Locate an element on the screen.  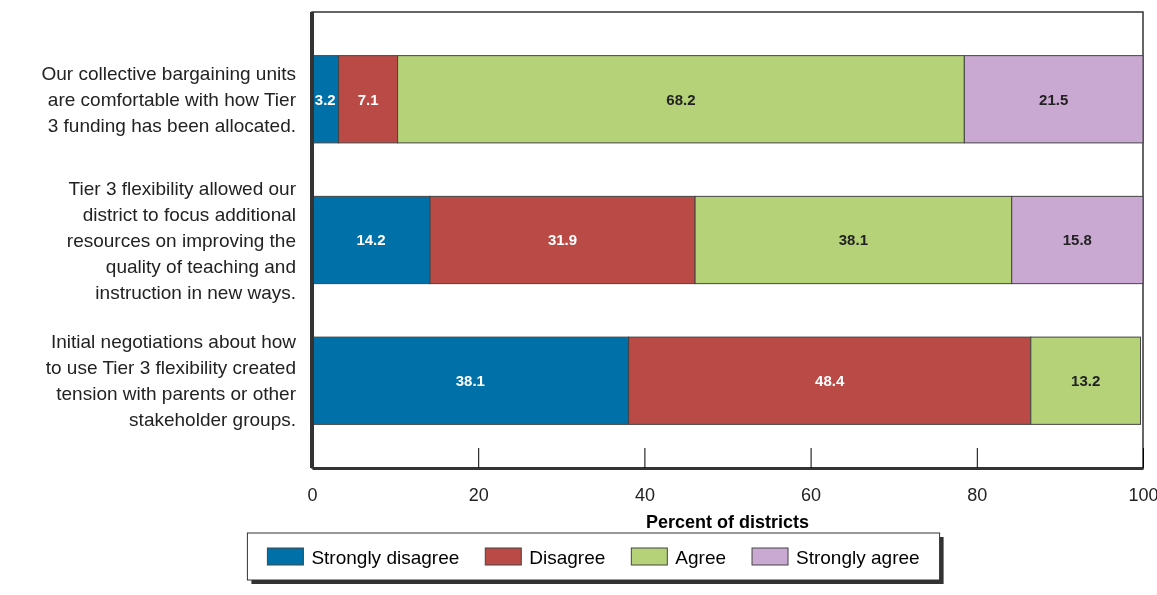
legend-label: Disagree is located at coordinates (567, 557).